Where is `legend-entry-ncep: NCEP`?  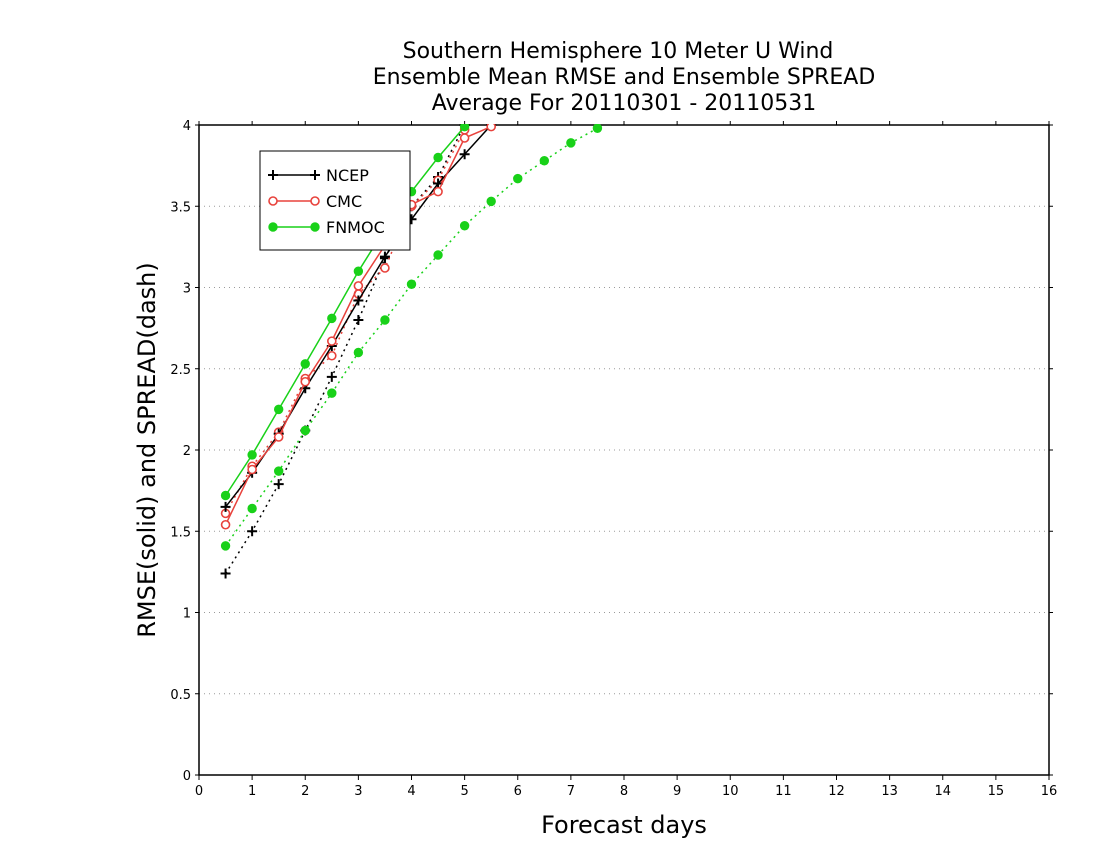
legend-entry-ncep: NCEP is located at coordinates (318, 175).